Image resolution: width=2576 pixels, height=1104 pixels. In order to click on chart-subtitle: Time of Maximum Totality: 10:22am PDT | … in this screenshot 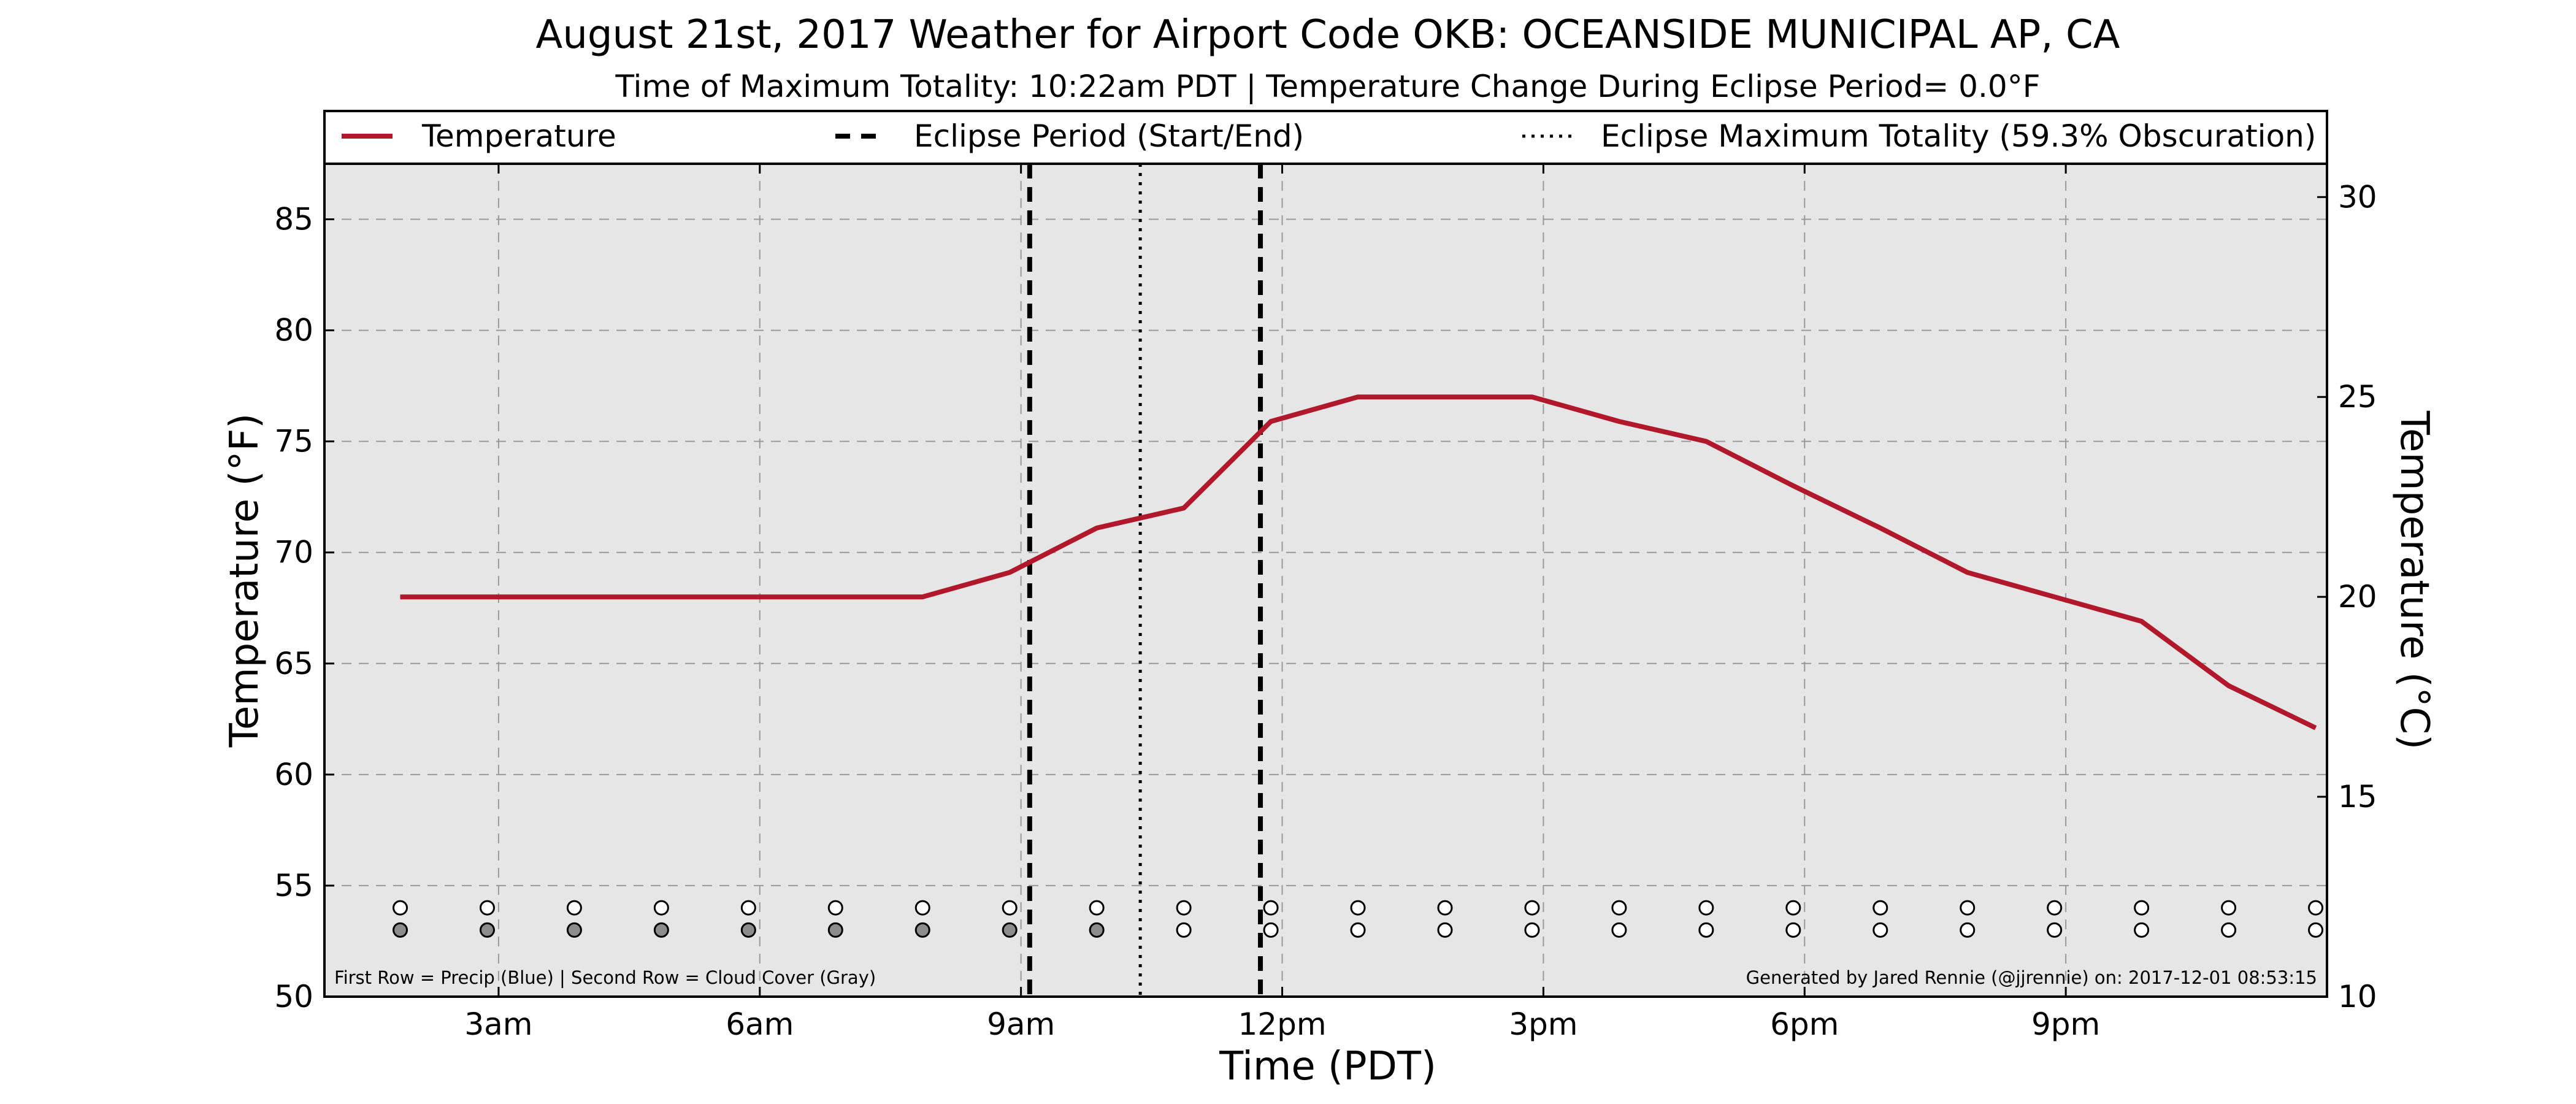, I will do `click(1328, 86)`.